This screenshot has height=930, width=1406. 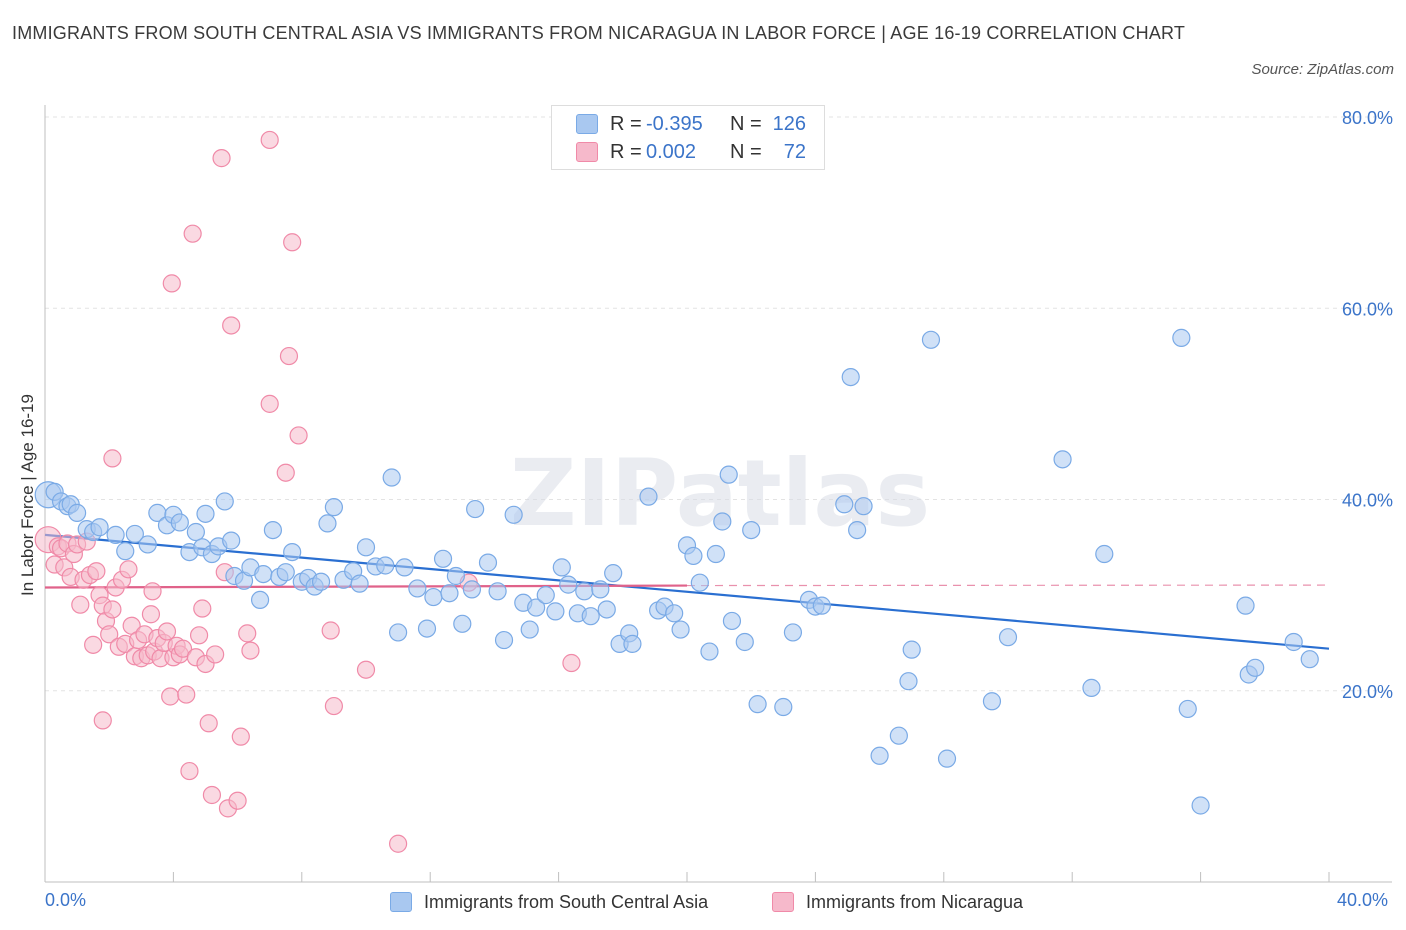 I want to click on r-label: R =, so click(x=626, y=123).